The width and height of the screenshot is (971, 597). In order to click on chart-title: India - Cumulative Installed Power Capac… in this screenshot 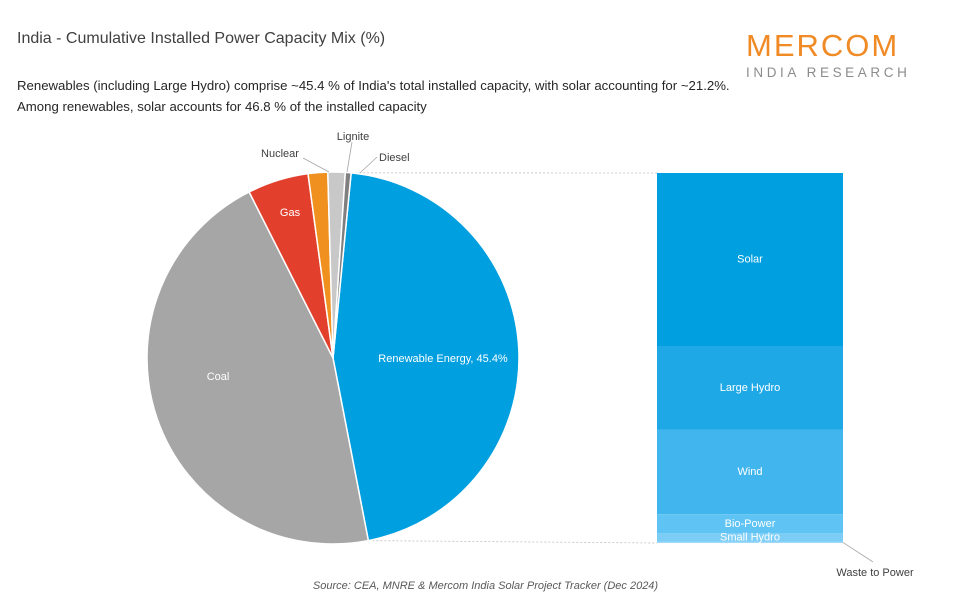, I will do `click(201, 38)`.